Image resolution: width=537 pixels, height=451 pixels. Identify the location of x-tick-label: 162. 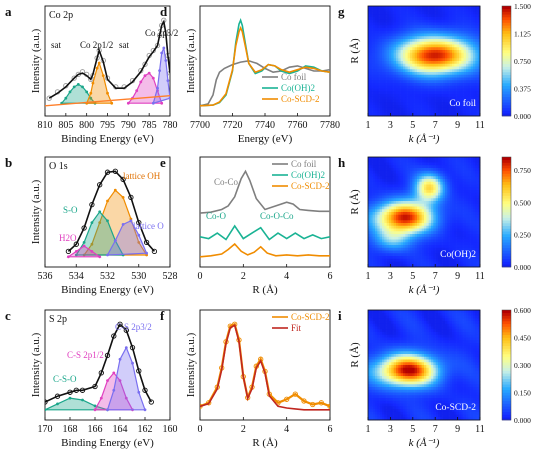
(145, 429).